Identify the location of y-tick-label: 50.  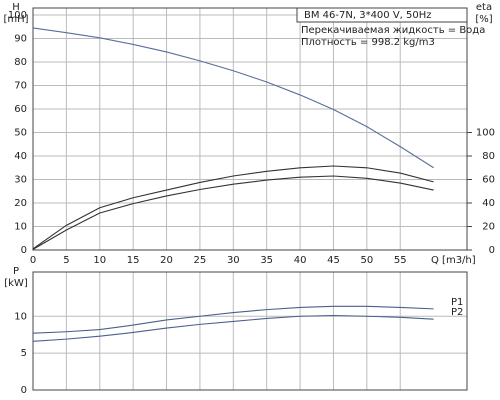
(20, 133).